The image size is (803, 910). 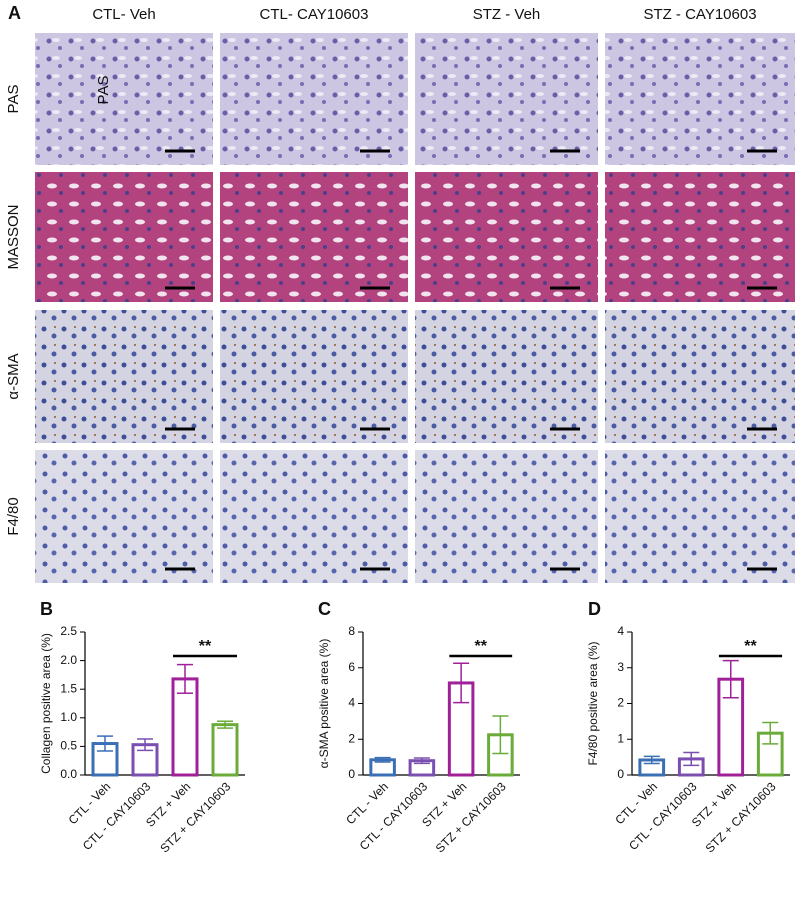 What do you see at coordinates (324, 704) in the screenshot?
I see `y-axis-label: α-SMA positive area (%)` at bounding box center [324, 704].